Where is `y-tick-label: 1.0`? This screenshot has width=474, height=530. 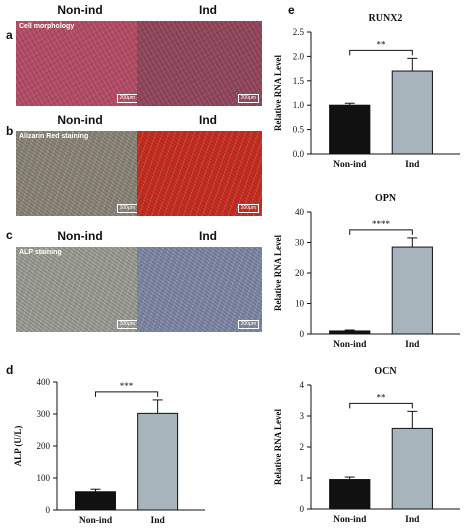 y-tick-label: 1.0 is located at coordinates (299, 105).